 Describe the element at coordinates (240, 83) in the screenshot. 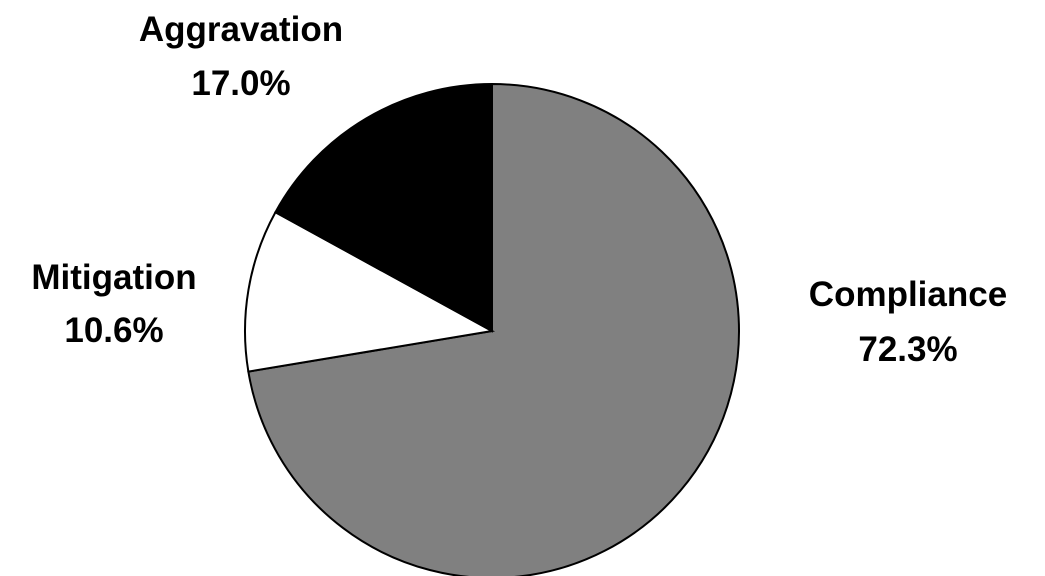

I see `aggravation-percent-label: 17.0%` at that location.